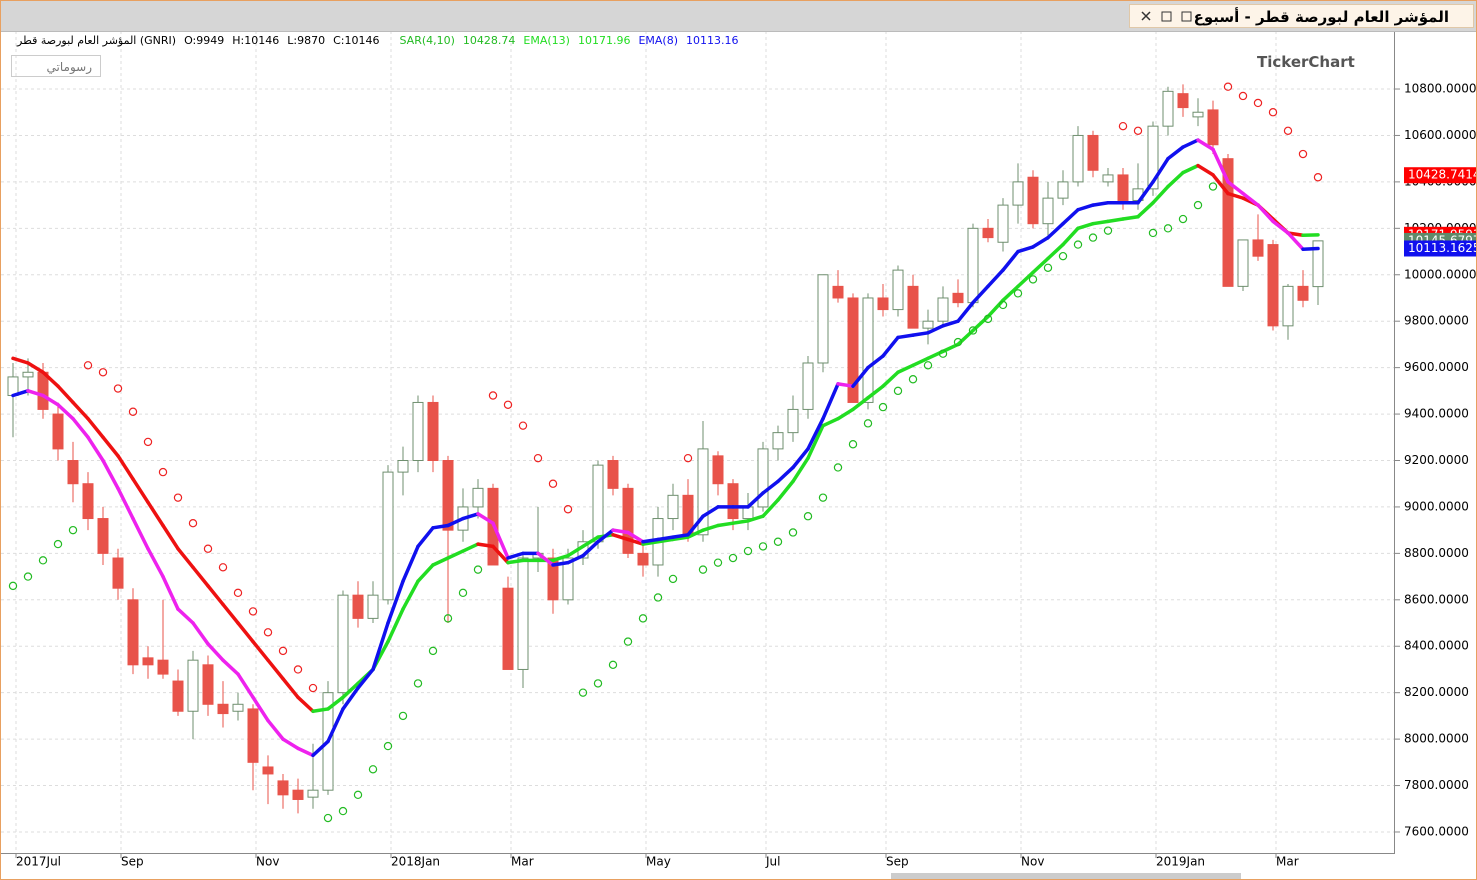  I want to click on ohlc: C:10146, so click(356, 40).